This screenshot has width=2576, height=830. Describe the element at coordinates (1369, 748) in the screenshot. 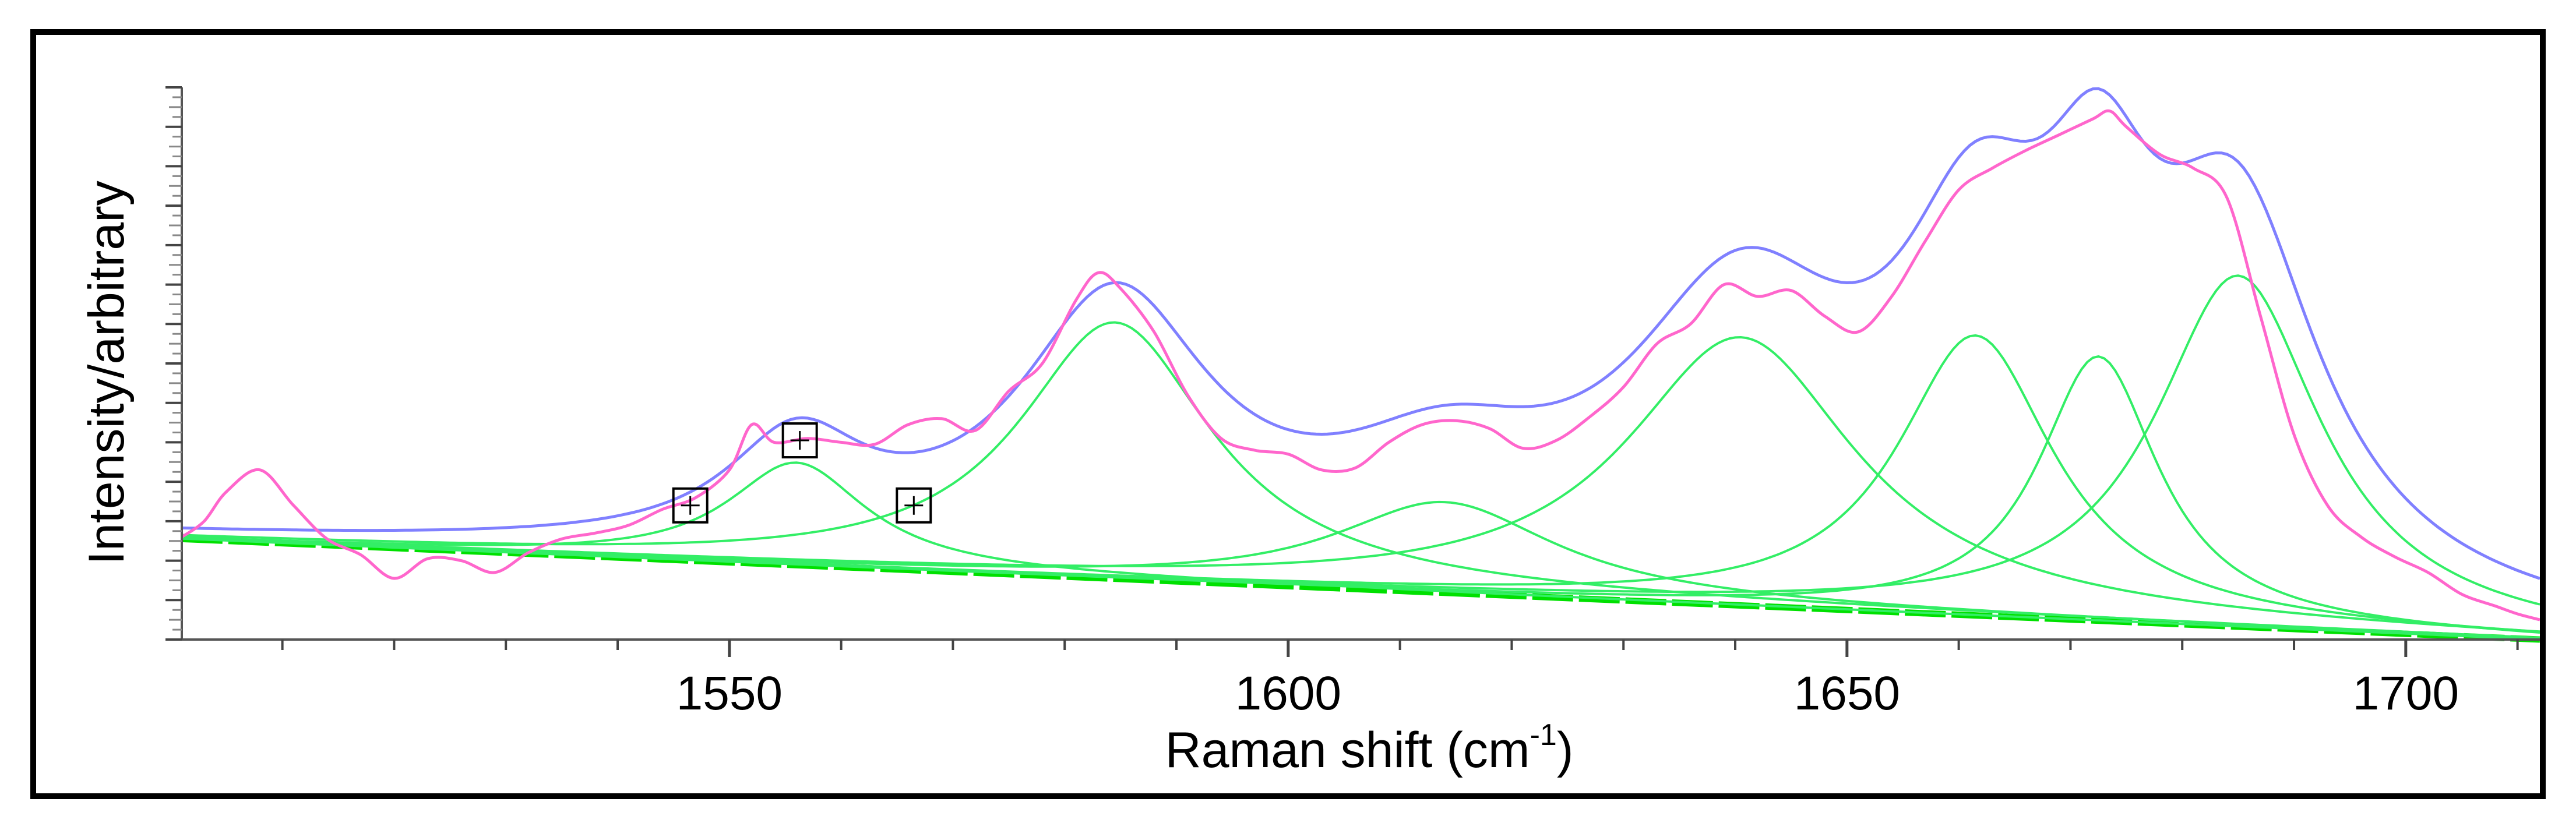

I see `x-axis-label: Raman shift (cm-1)` at that location.